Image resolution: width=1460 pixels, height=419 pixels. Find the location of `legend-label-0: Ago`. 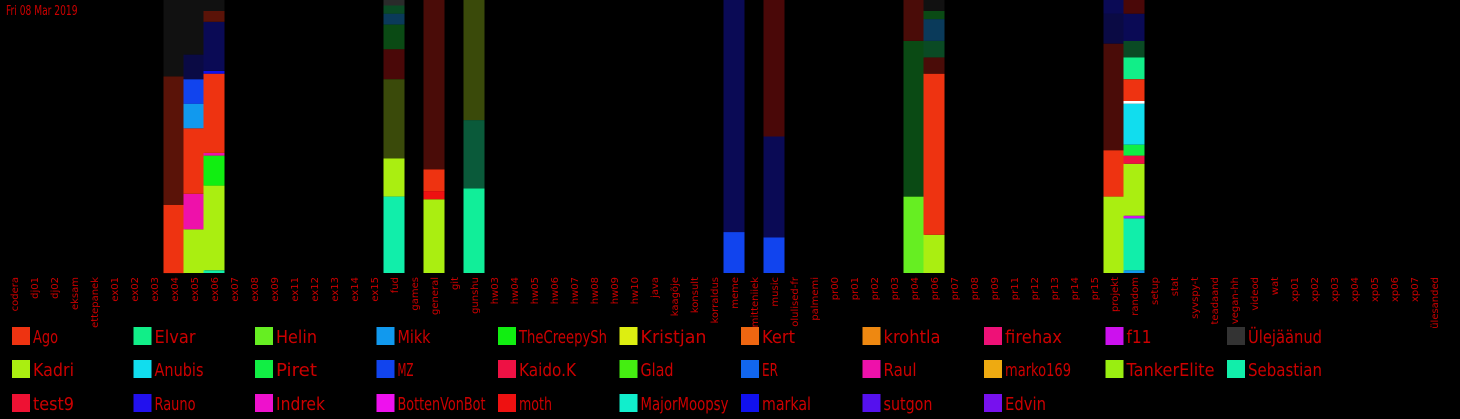

legend-label-0: Ago is located at coordinates (45, 337).